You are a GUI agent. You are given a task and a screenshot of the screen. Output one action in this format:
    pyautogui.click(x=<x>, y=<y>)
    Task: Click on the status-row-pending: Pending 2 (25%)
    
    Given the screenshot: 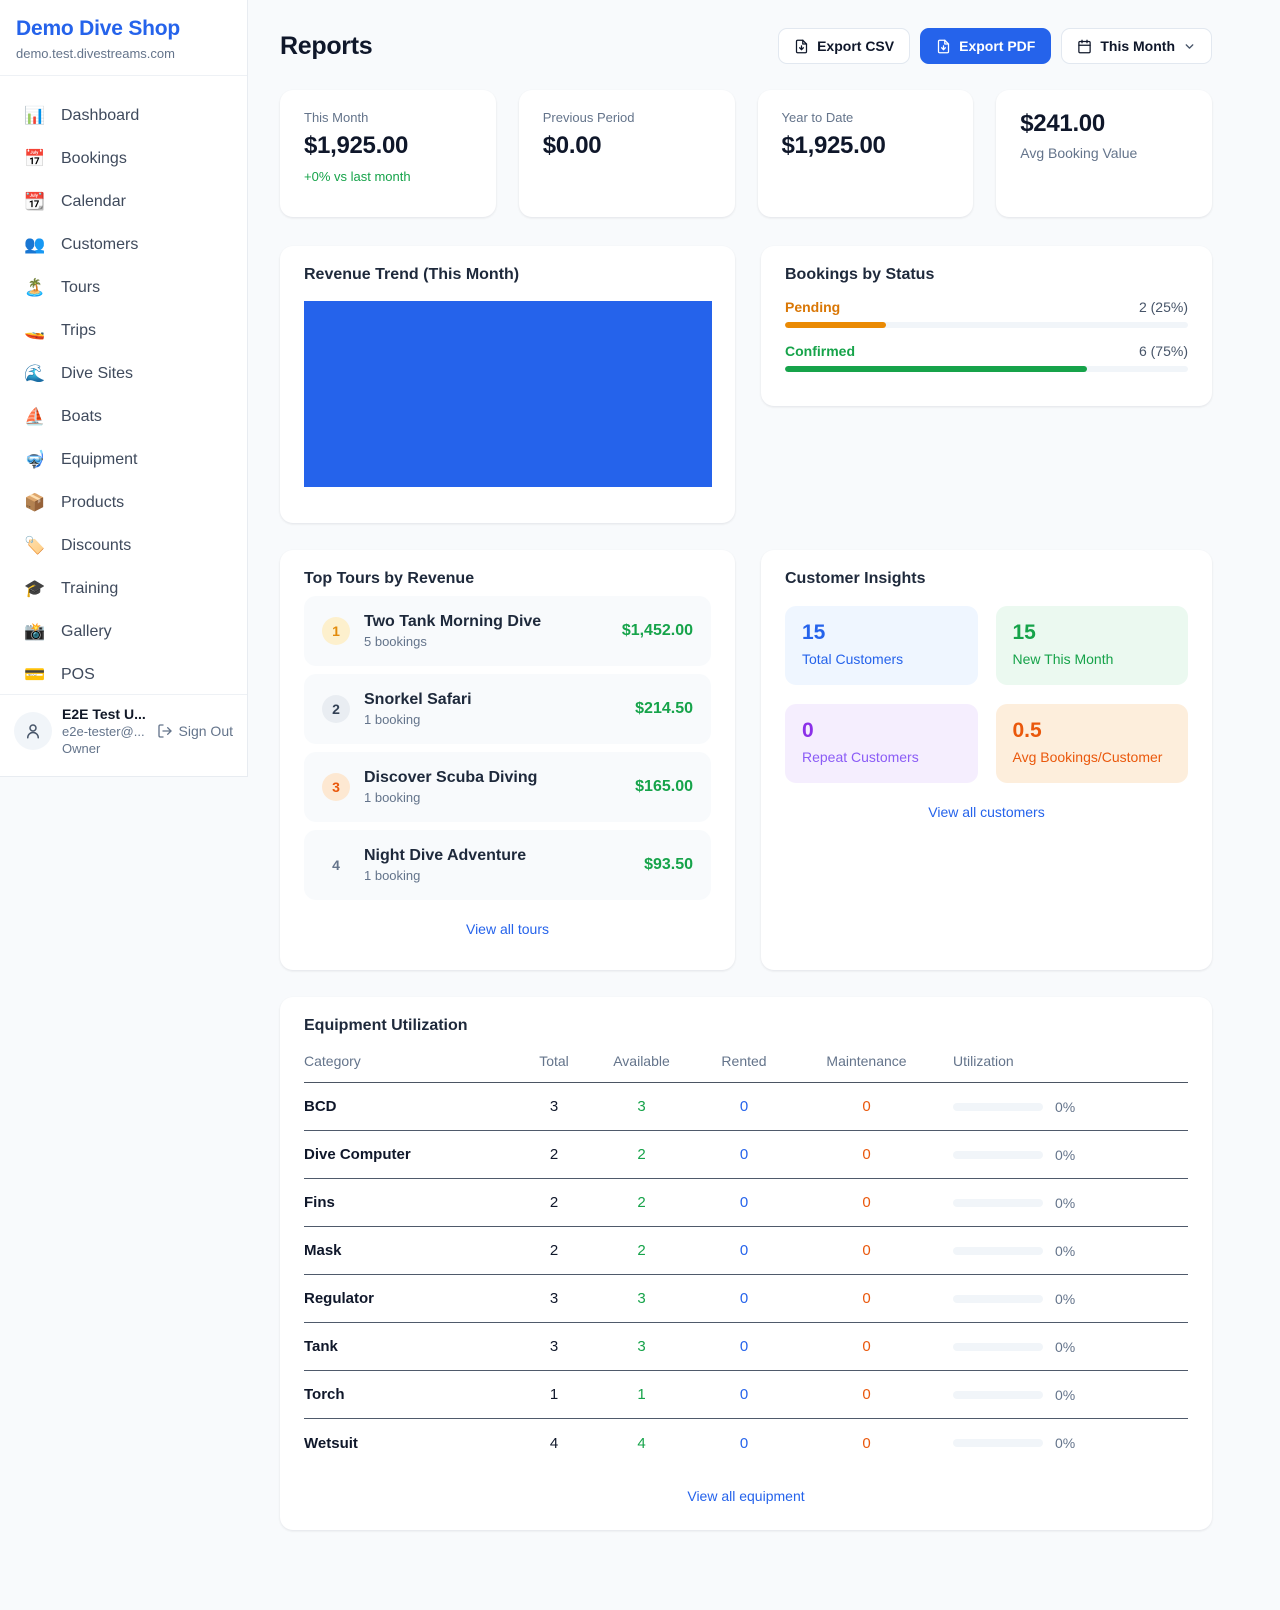 What is the action you would take?
    pyautogui.click(x=986, y=313)
    